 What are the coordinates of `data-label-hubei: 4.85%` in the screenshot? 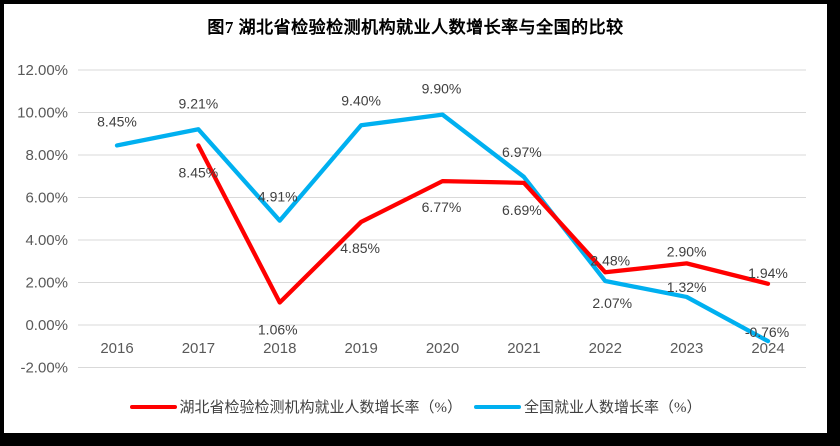 It's located at (360, 248).